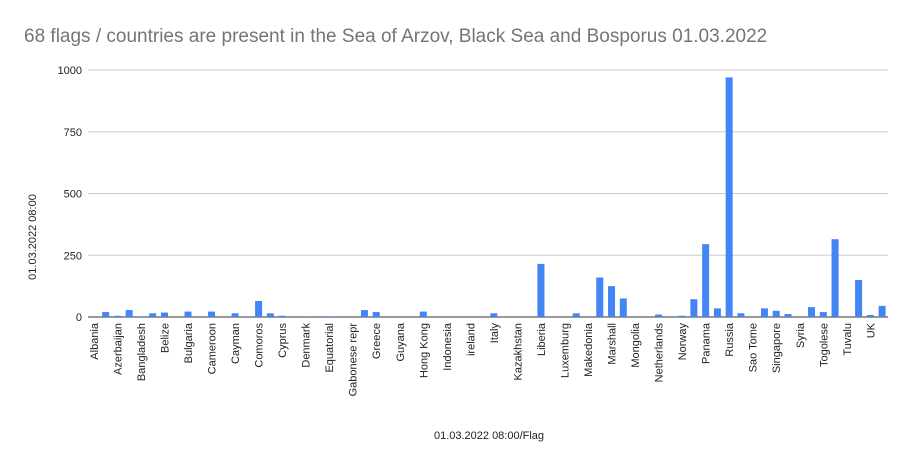 Image resolution: width=912 pixels, height=466 pixels. What do you see at coordinates (542, 339) in the screenshot?
I see `x-tick-label: Liberia` at bounding box center [542, 339].